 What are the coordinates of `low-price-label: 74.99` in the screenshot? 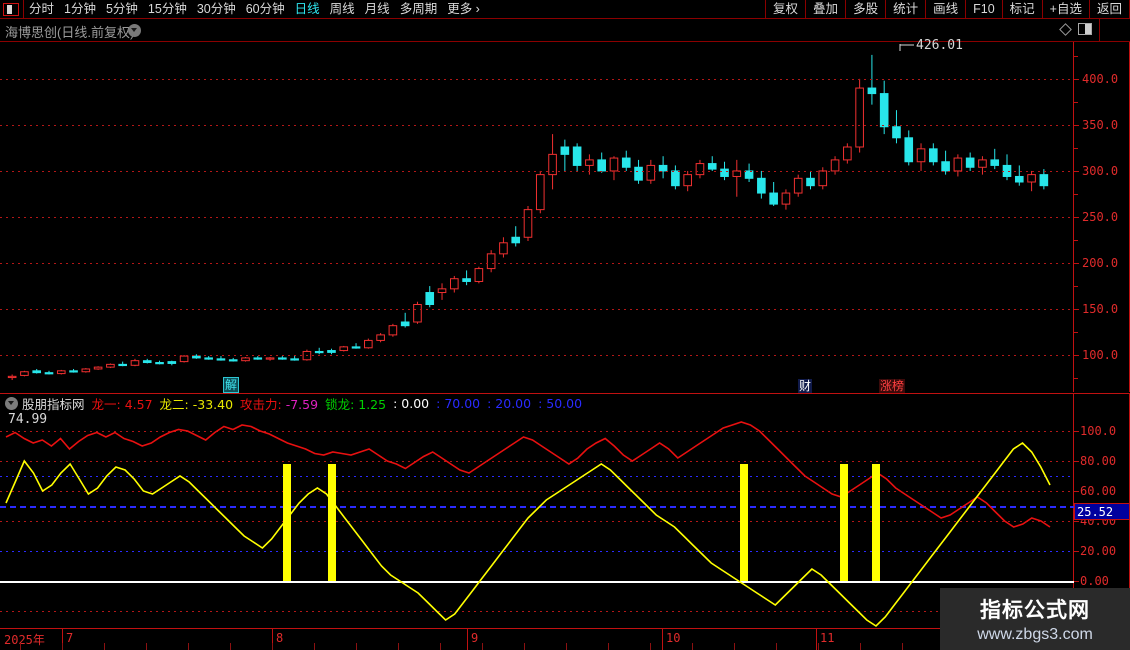 It's located at (28, 419).